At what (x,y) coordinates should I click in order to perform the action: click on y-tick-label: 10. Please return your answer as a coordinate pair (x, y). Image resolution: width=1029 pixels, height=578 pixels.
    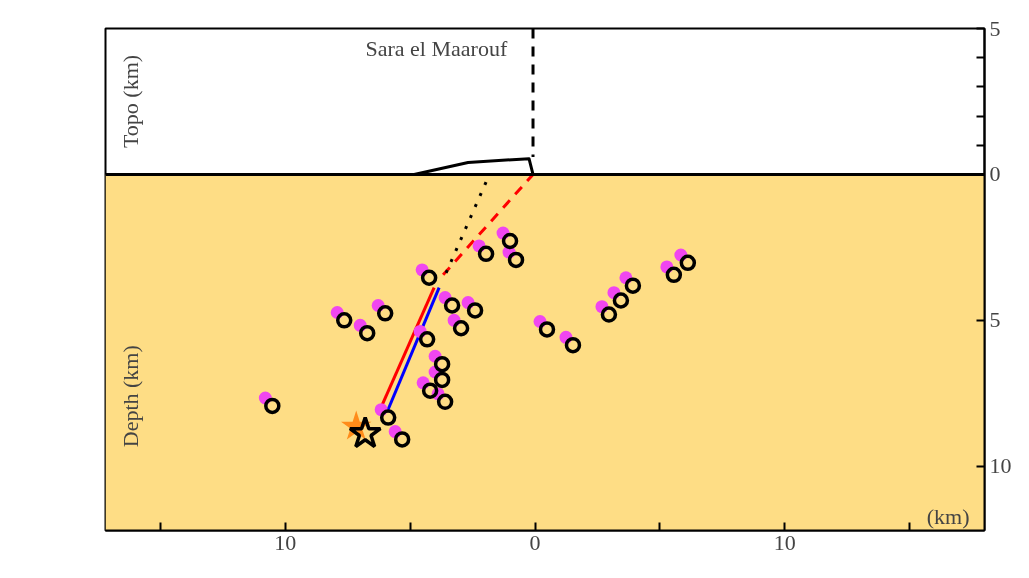
    Looking at the image, I should click on (1000, 466).